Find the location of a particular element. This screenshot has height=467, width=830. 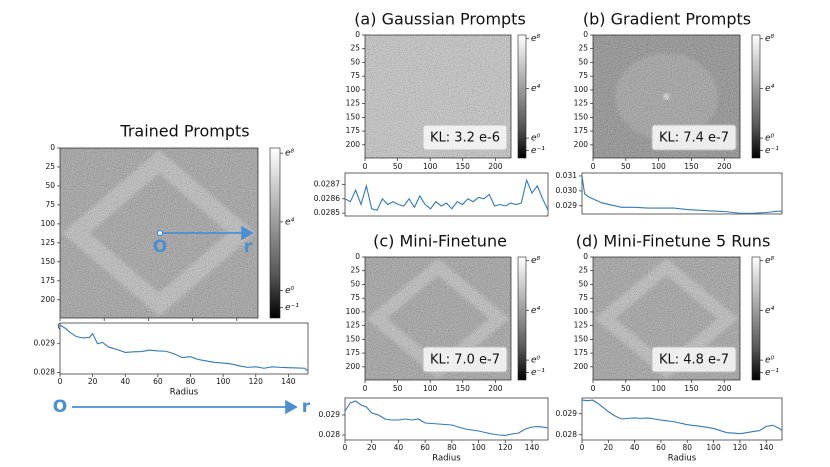

annotation: KL: 7.0 e-7 is located at coordinates (465, 360).